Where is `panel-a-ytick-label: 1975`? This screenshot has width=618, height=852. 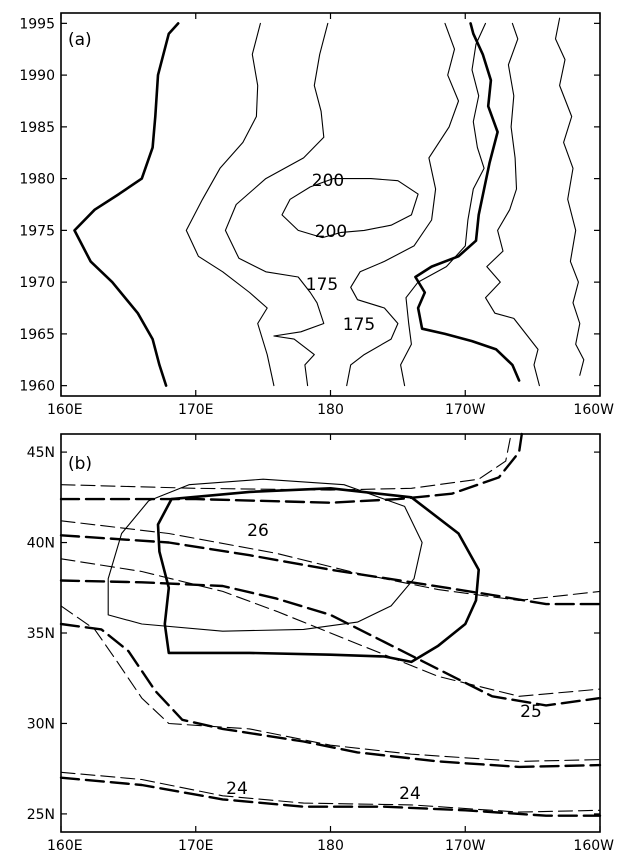
panel-a-ytick-label: 1975 is located at coordinates (37, 231).